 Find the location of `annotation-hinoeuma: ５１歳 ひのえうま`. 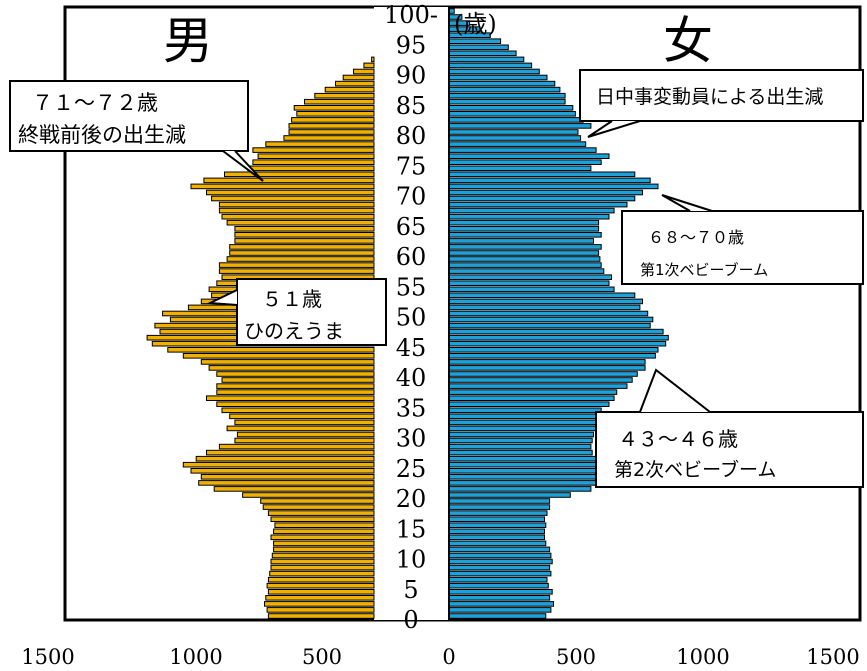

annotation-hinoeuma: ５１歳 ひのえうま is located at coordinates (296, 312).